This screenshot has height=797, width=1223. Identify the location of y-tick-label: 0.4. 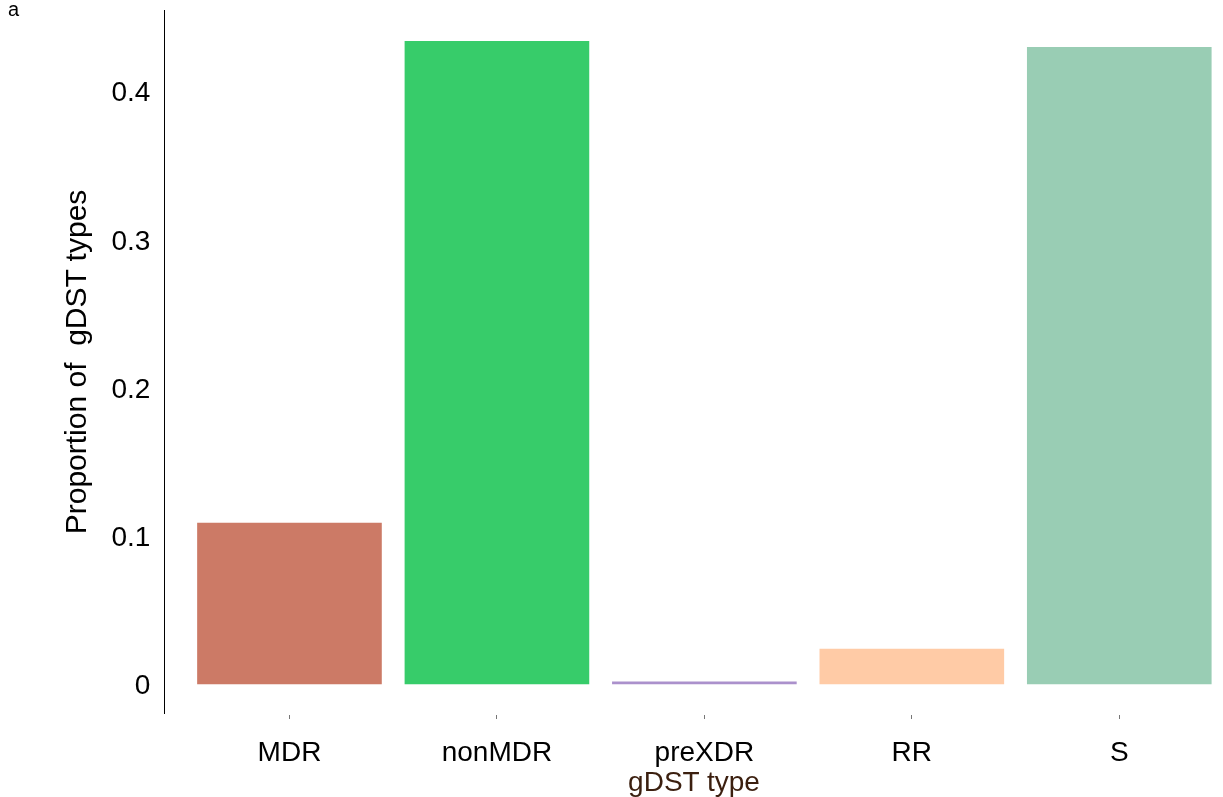
(131, 92).